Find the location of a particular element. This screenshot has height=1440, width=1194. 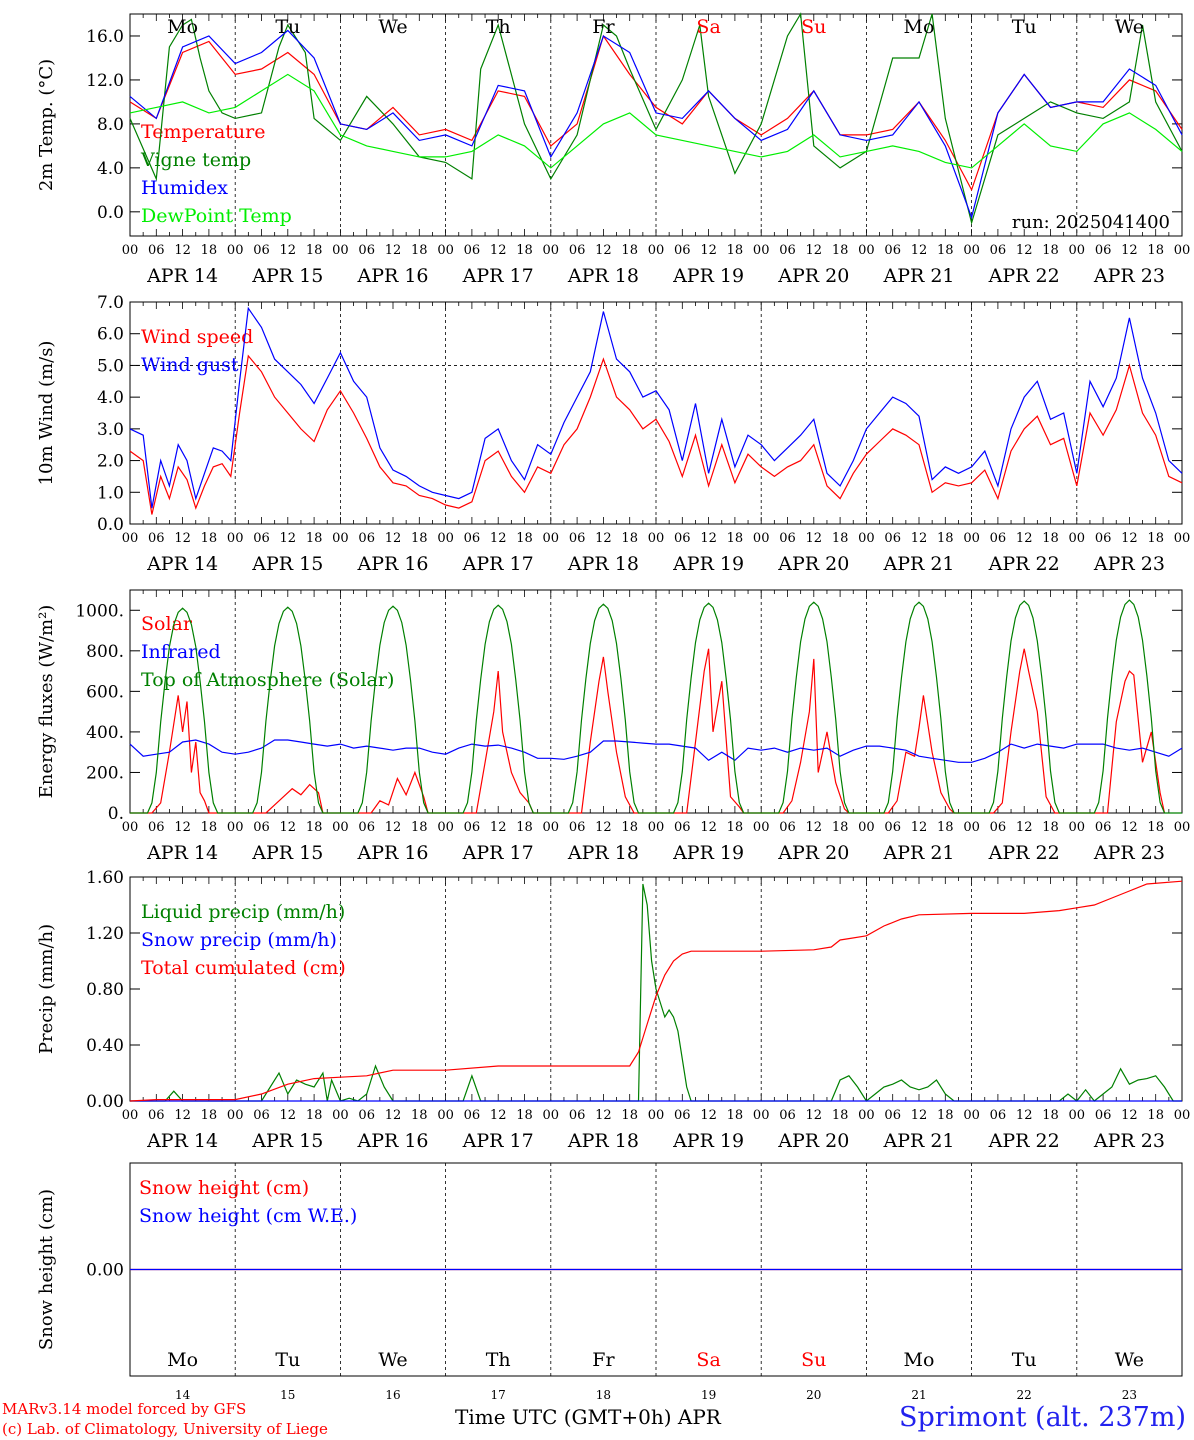

y-tick-label: 3.0 is located at coordinates (110, 430).